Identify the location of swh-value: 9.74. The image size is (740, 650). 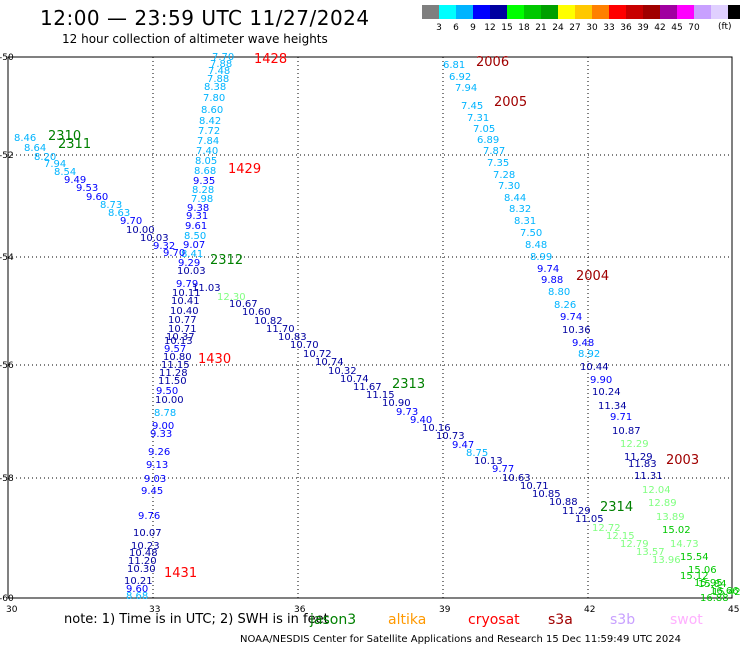
(571, 317).